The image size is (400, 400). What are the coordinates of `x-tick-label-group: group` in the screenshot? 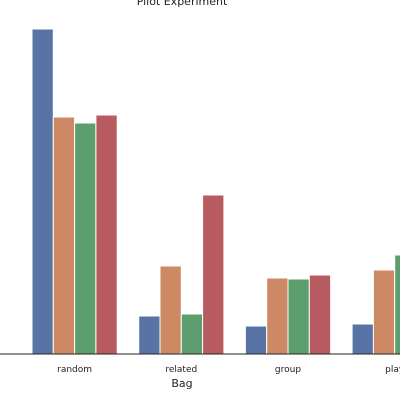 It's located at (288, 370).